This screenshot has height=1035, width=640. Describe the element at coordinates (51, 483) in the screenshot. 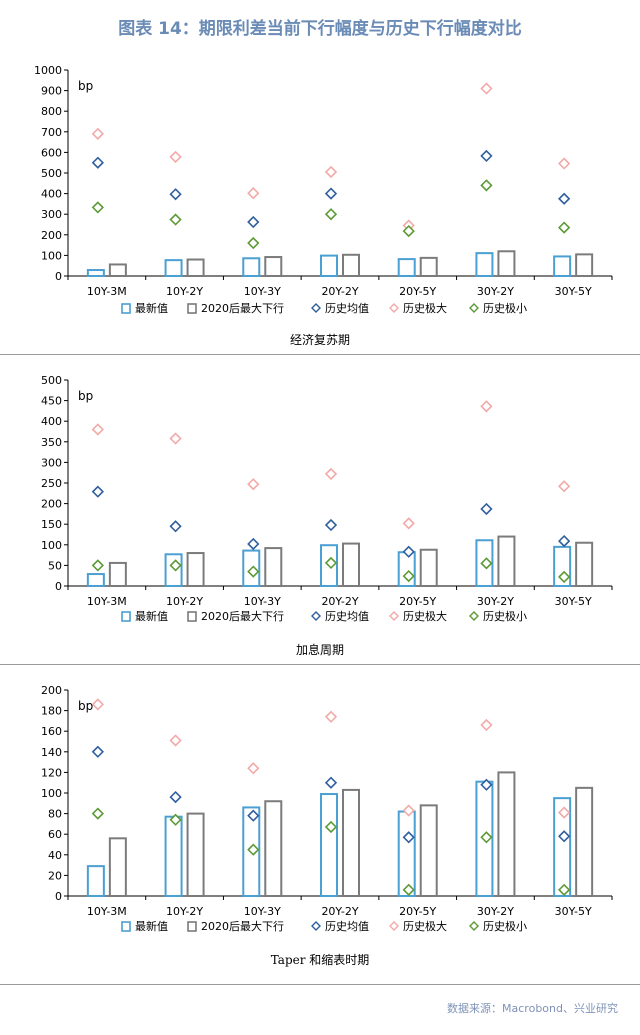

I see `y-tick-label: 250` at that location.